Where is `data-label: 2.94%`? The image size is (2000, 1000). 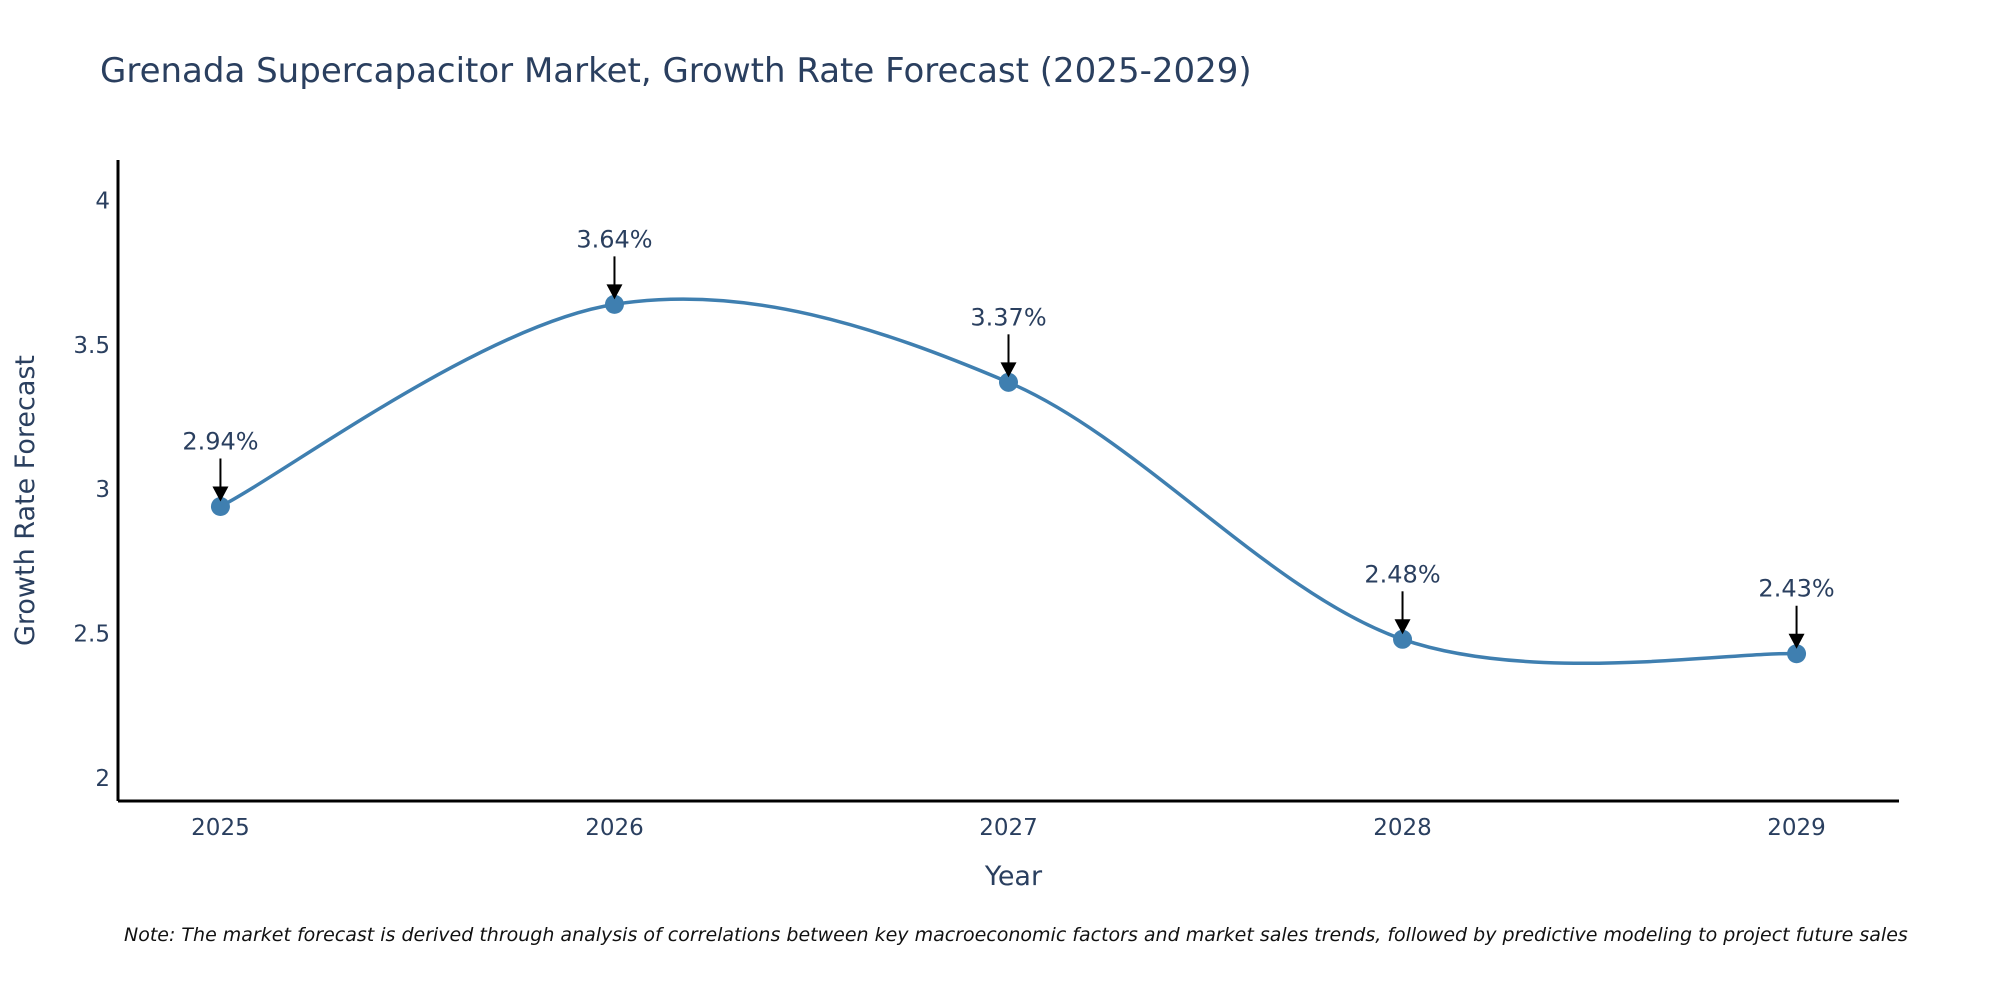
data-label: 2.94% is located at coordinates (220, 441).